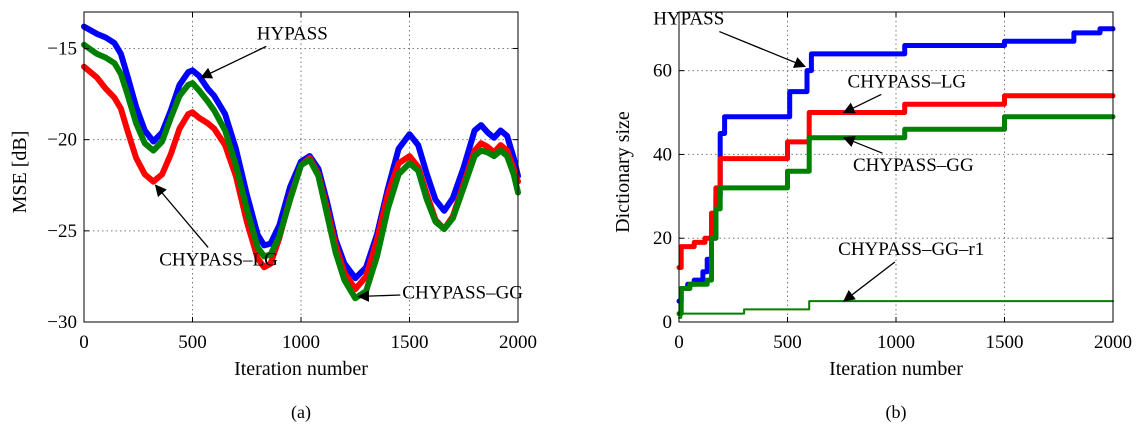  I want to click on panel-b-x-tick-label: 0, so click(679, 342).